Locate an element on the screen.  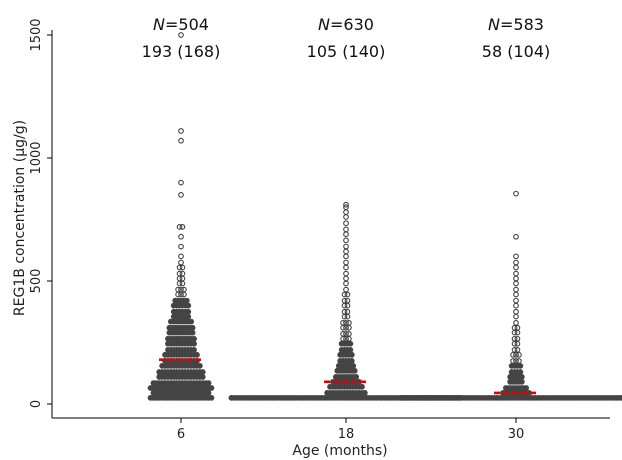
y-tick-label: 0 is located at coordinates (36, 404).